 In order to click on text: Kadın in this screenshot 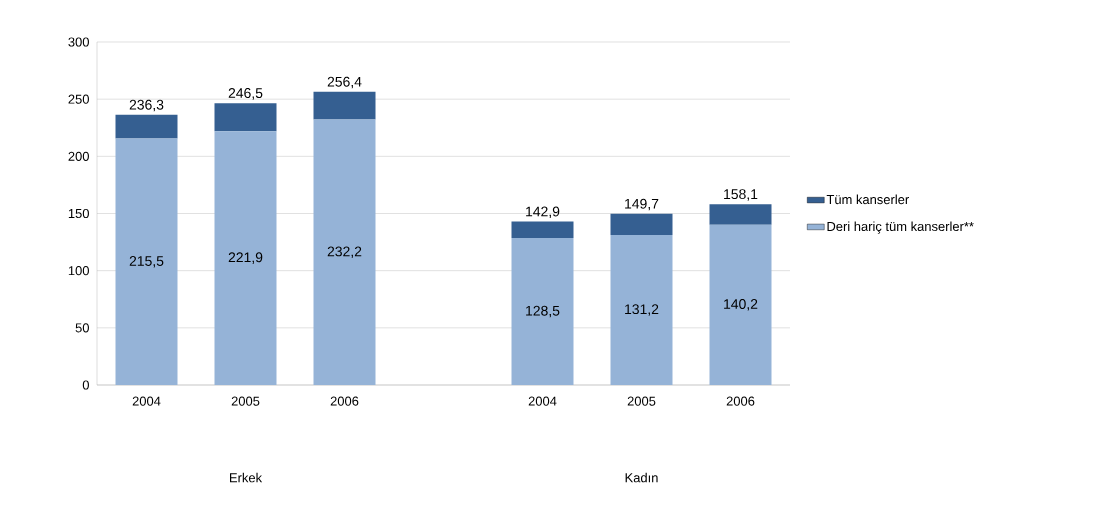, I will do `click(641, 477)`.